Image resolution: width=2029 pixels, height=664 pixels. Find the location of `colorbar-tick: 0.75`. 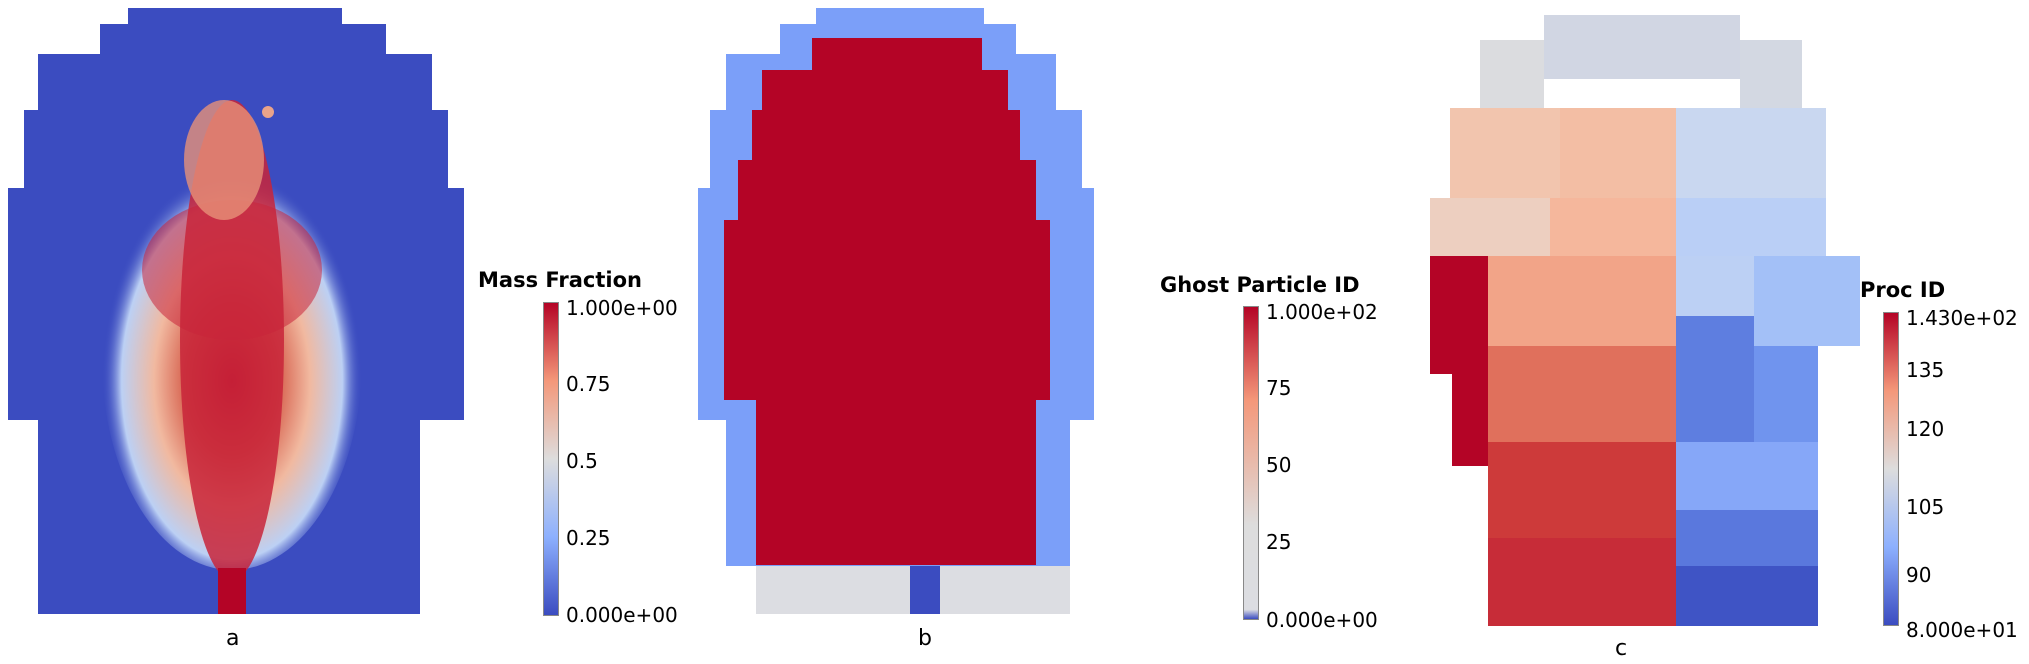

colorbar-tick: 0.75 is located at coordinates (588, 384).